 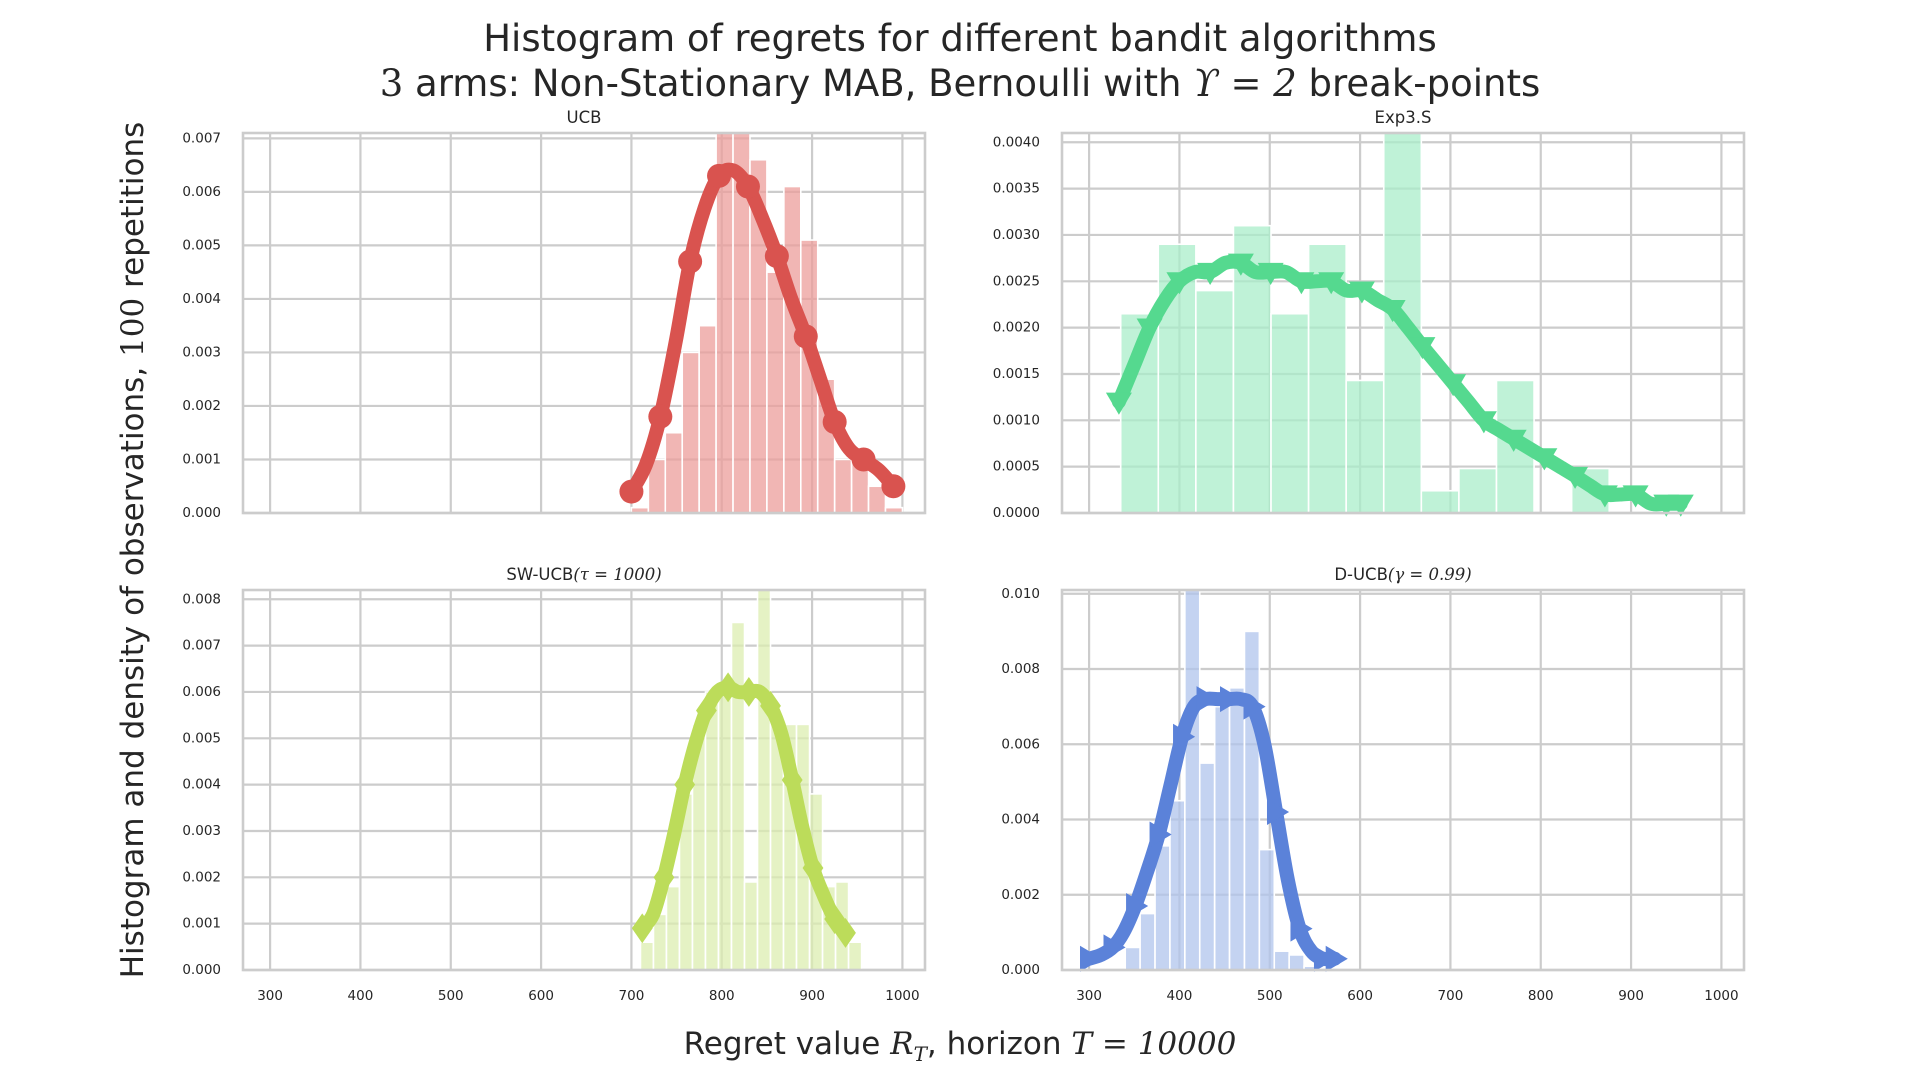 I want to click on y-tick-label: 0.0010, so click(x=1016, y=420).